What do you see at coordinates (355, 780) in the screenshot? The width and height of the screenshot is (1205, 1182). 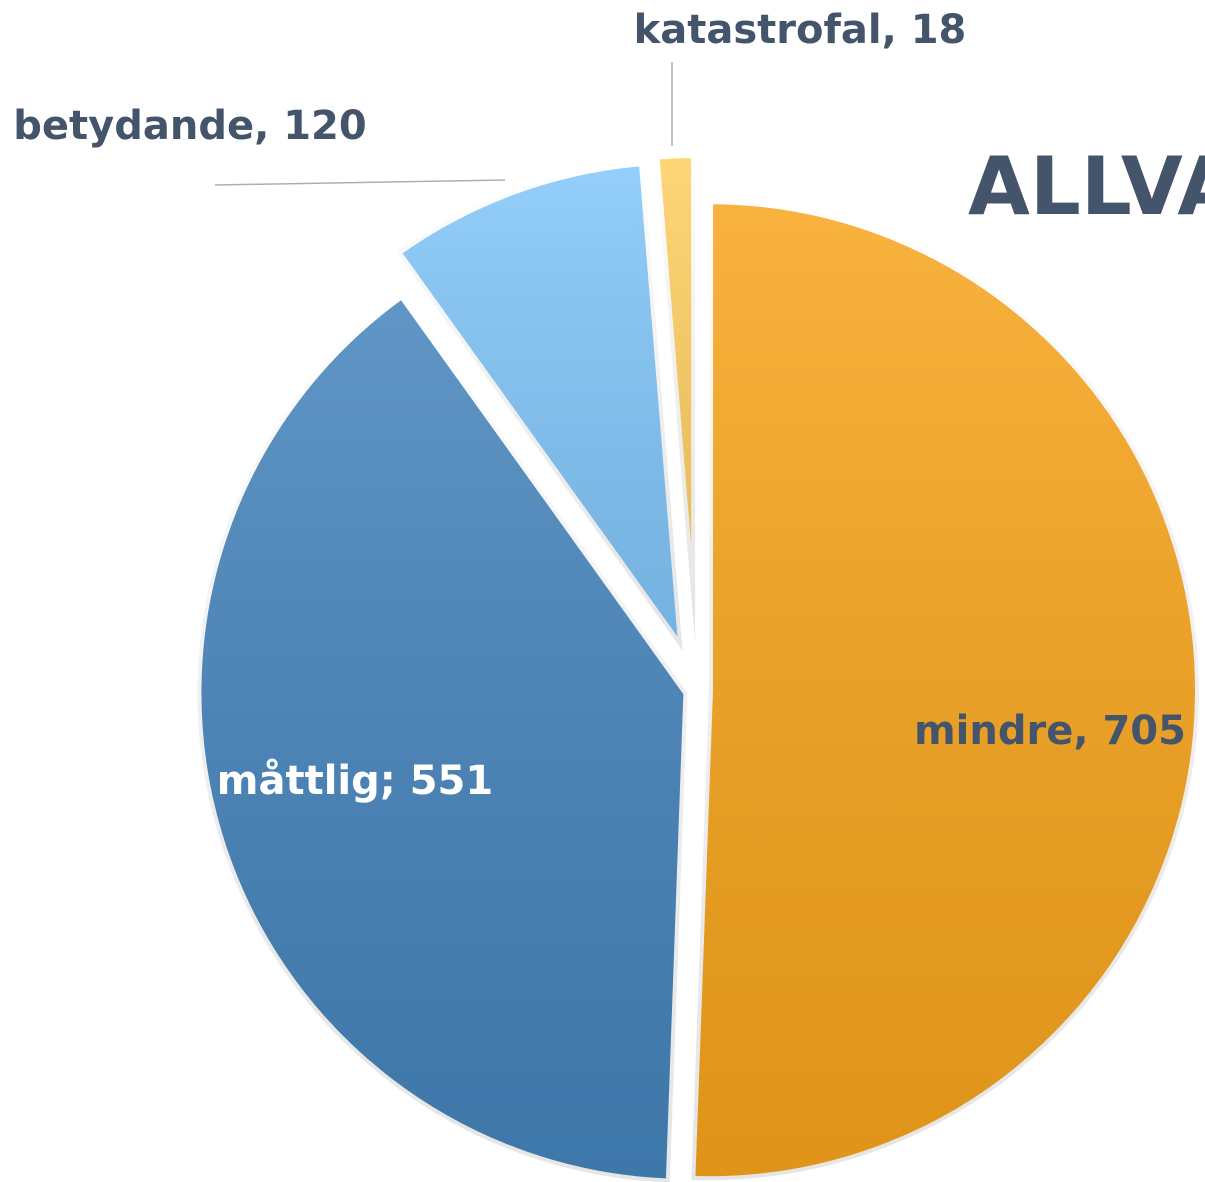 I see `data-label: måttlig; 551` at bounding box center [355, 780].